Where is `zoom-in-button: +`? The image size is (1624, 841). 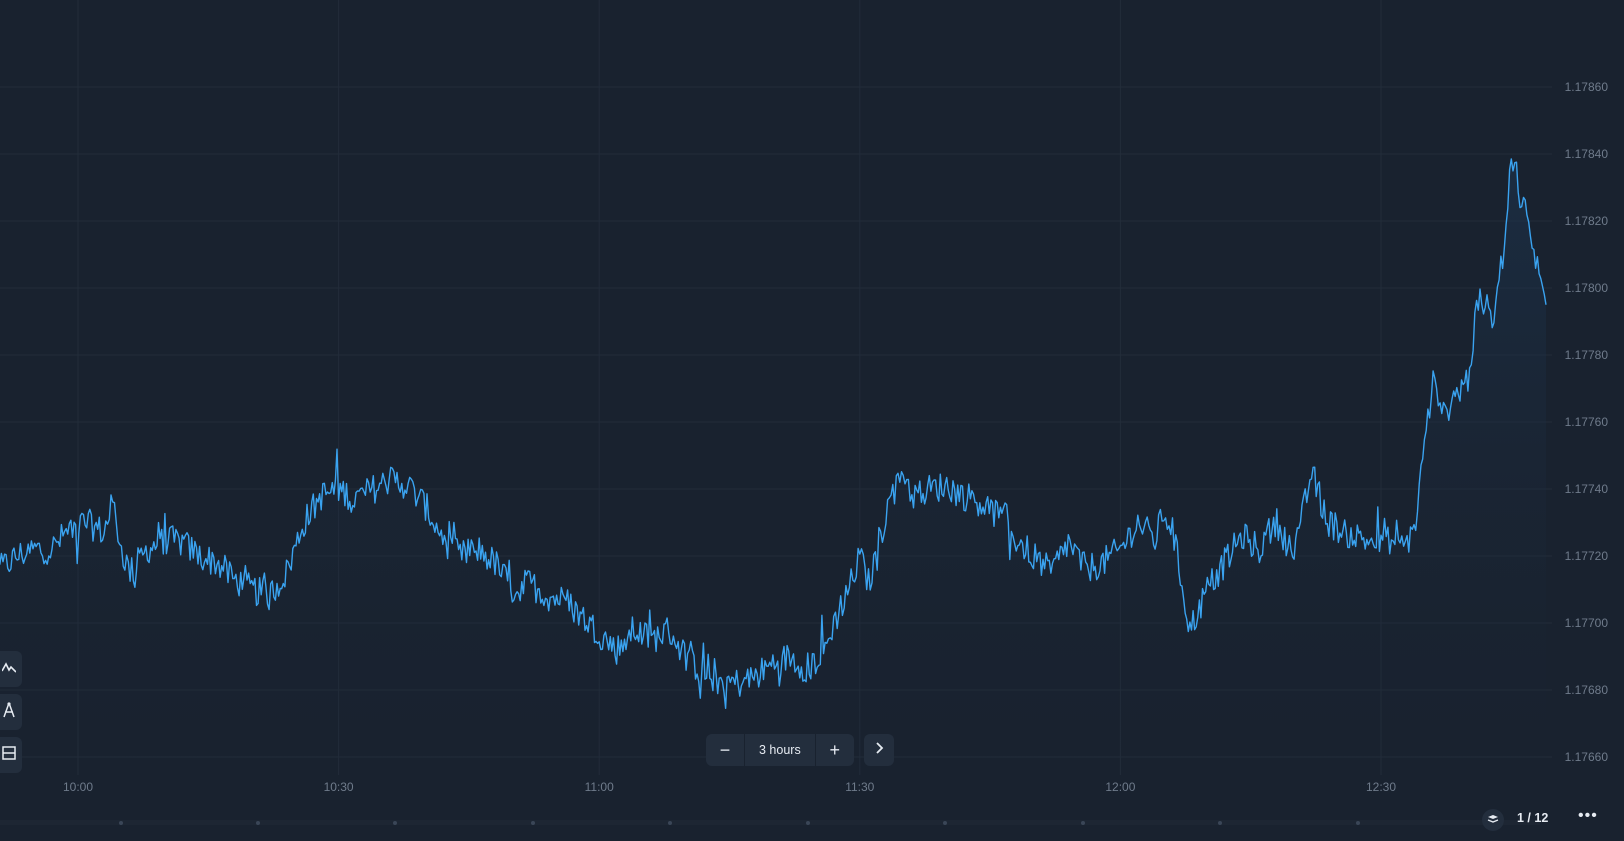 zoom-in-button: + is located at coordinates (834, 749).